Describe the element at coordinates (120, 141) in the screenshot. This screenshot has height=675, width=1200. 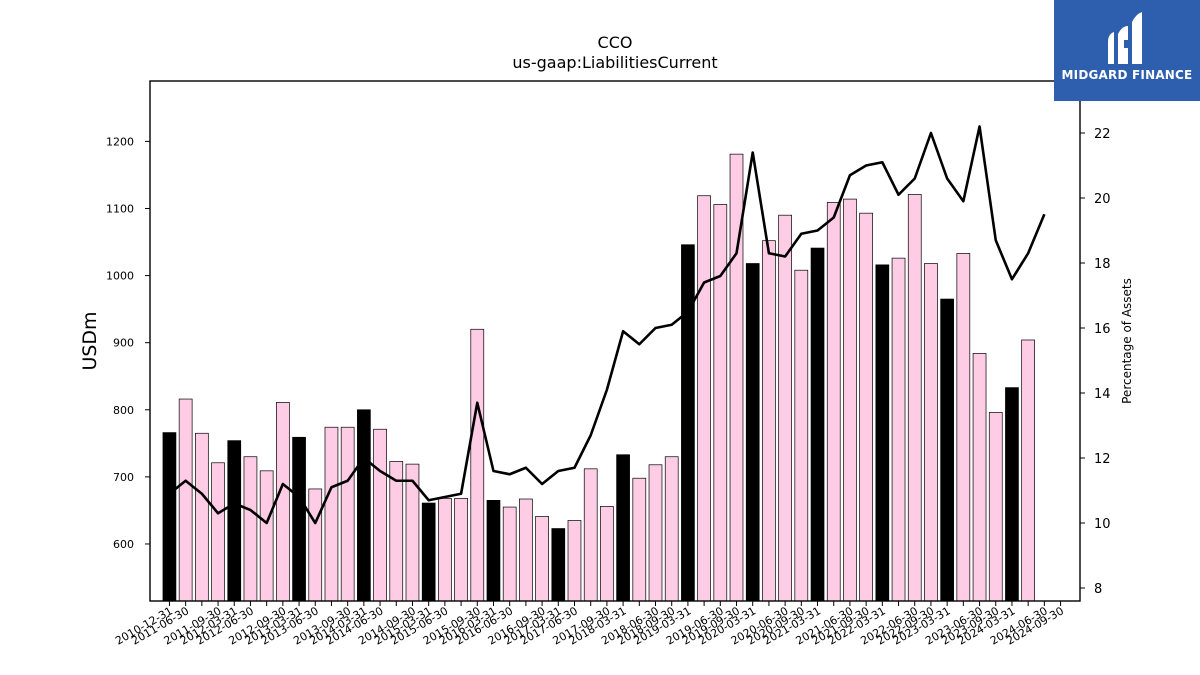
I see `y-tick-label: 1200` at that location.